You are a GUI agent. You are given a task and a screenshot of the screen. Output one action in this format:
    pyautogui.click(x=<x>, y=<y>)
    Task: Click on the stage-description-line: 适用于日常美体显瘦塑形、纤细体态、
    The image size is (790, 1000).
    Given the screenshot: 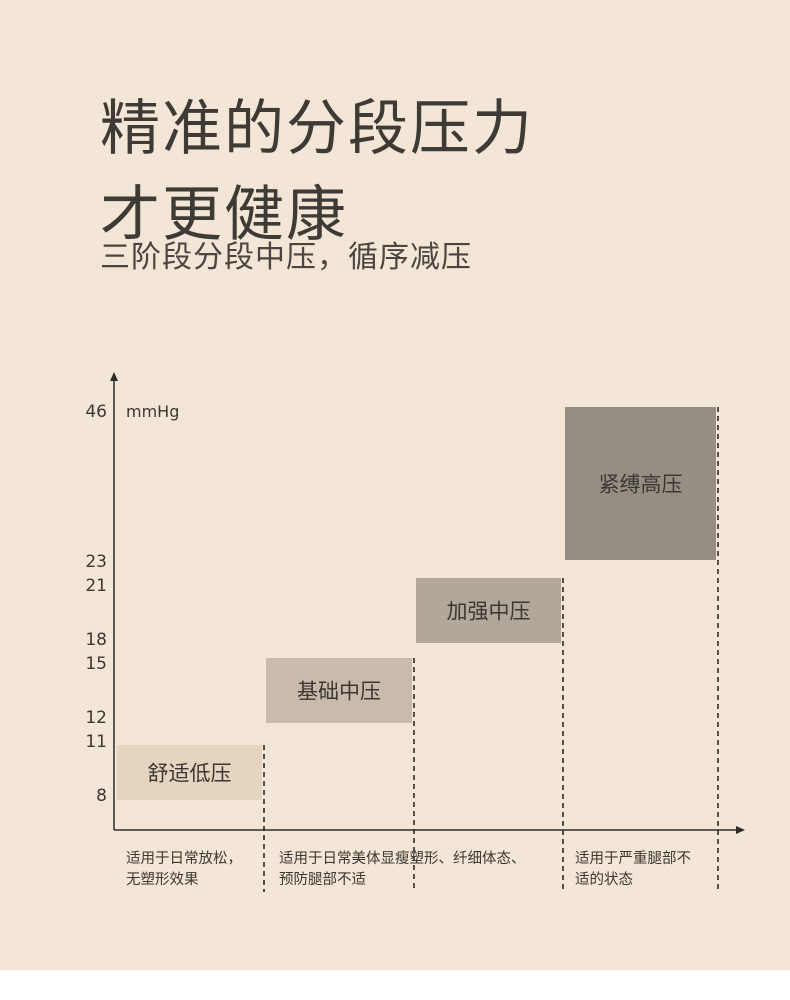 What is the action you would take?
    pyautogui.click(x=402, y=858)
    